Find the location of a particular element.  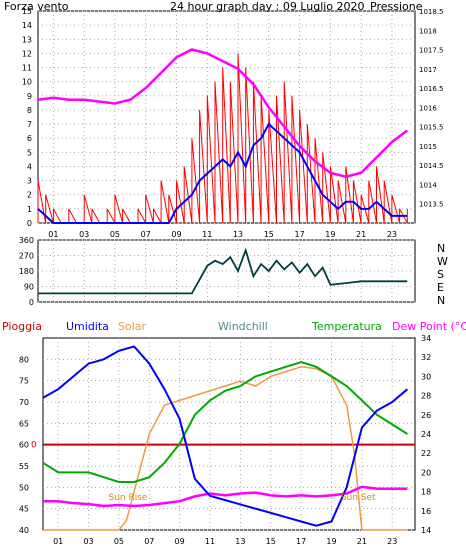

pressure-tick-label: 1018 is located at coordinates (428, 31).